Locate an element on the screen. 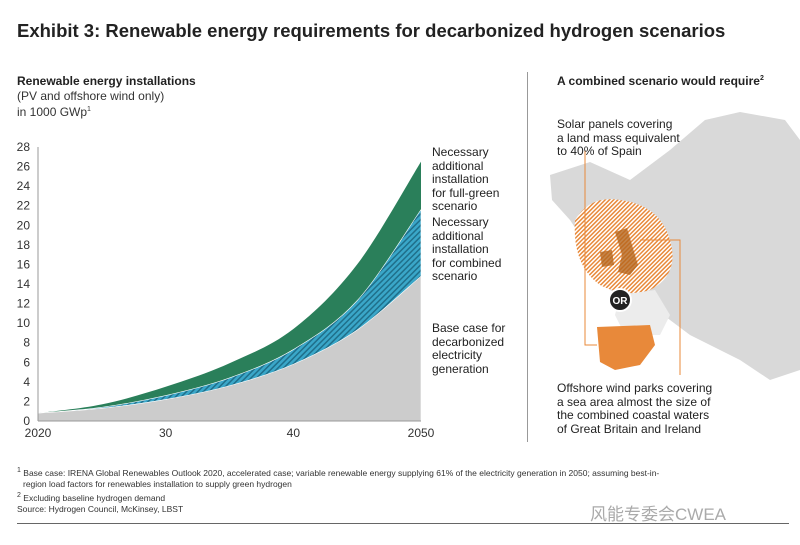 This screenshot has height=545, width=800. wind-line: a sea area almost the size of is located at coordinates (634, 401).